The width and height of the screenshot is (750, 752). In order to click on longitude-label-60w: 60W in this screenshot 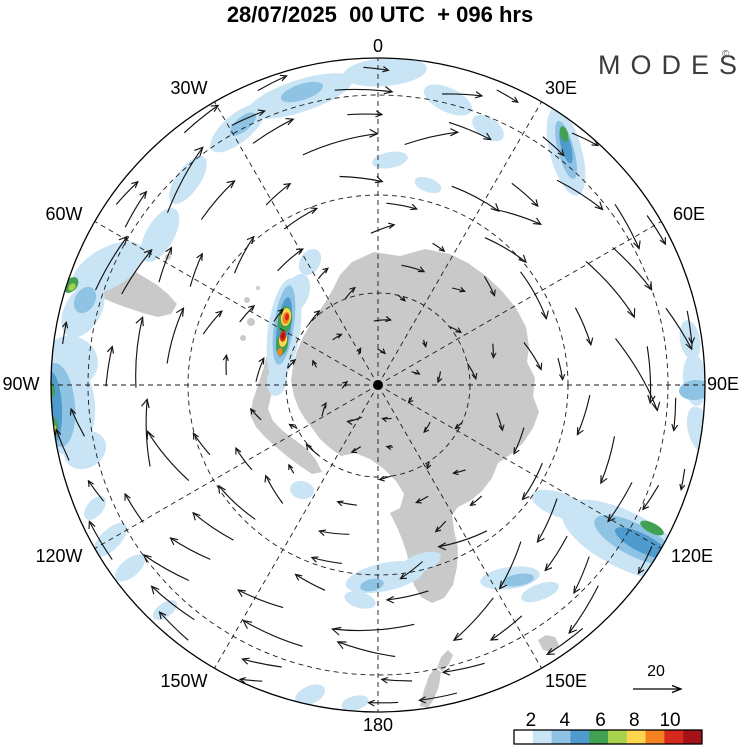, I will do `click(63, 214)`.